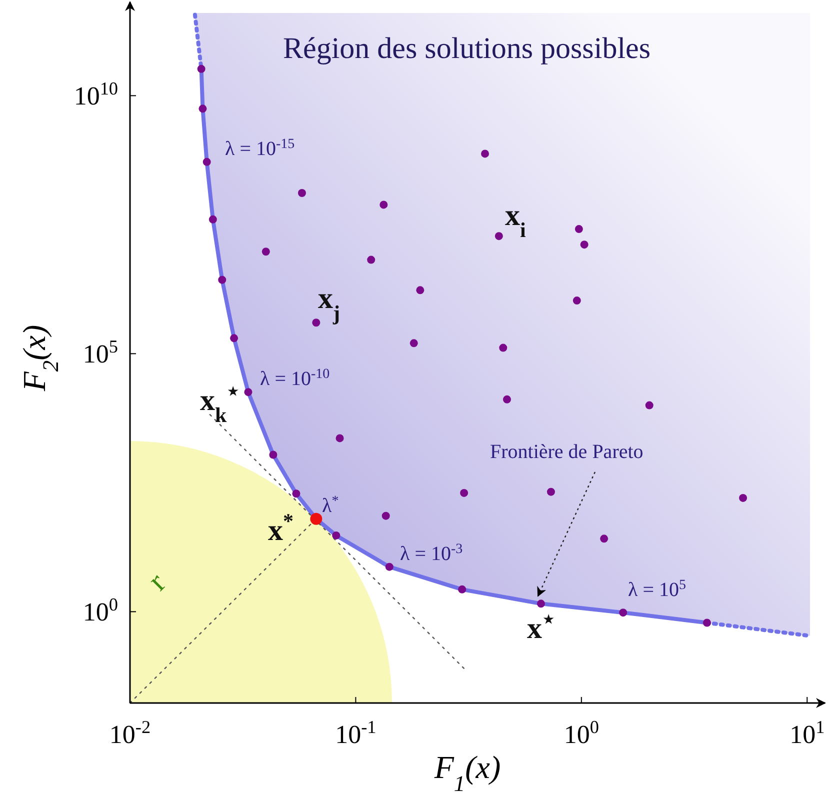 Image resolution: width=832 pixels, height=798 pixels. I want to click on x-tick-label: 10$^{-1}$, so click(355, 733).